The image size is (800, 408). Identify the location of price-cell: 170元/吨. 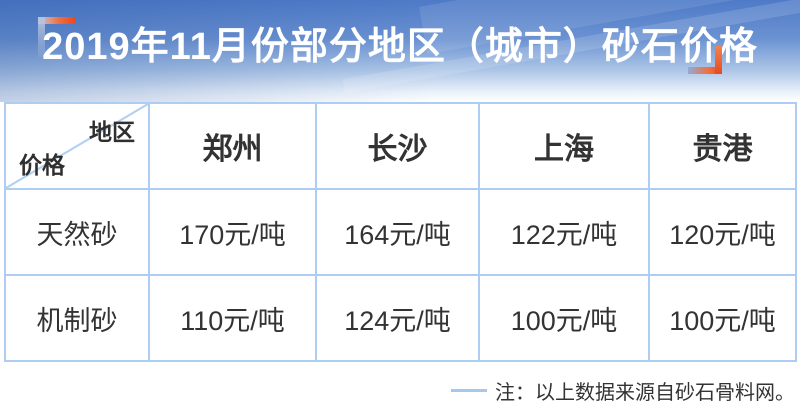
(232, 232).